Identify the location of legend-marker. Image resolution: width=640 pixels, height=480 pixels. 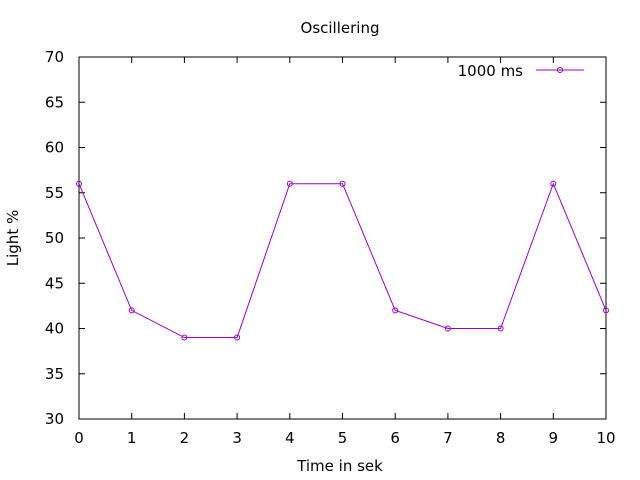
(560, 70).